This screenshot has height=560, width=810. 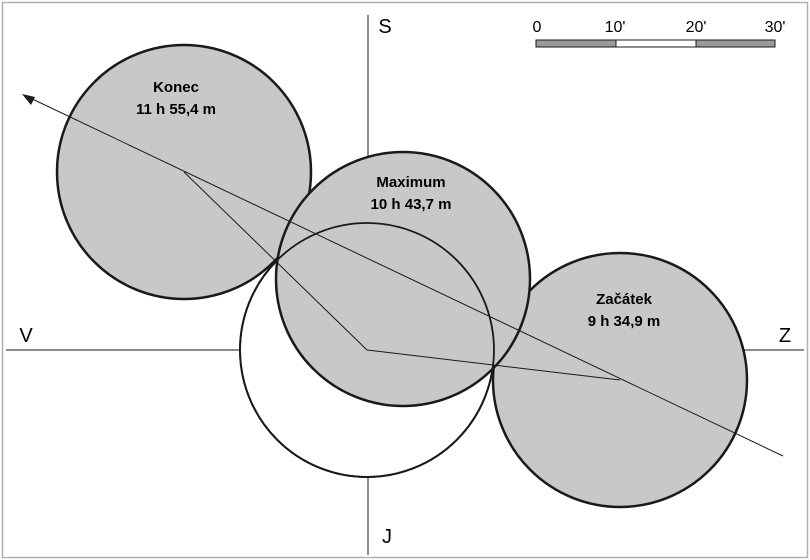 What do you see at coordinates (659, 33) in the screenshot?
I see `scale-bar: 0 10' 20' 30'` at bounding box center [659, 33].